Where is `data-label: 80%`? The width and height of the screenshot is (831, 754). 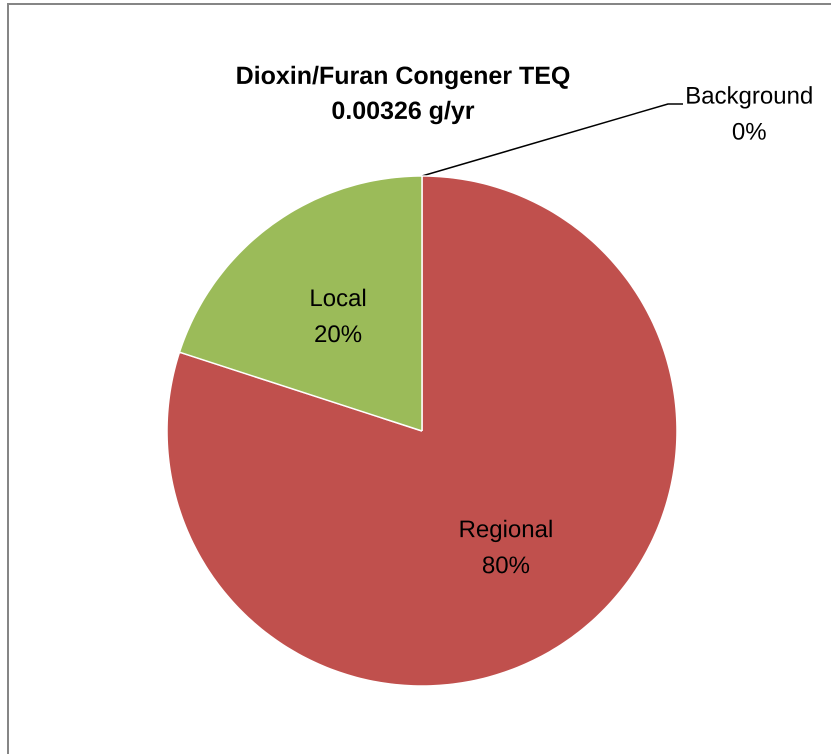
data-label: 80% is located at coordinates (506, 565).